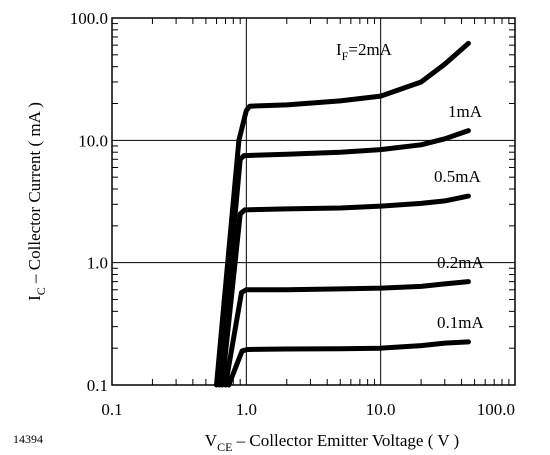 Image resolution: width=550 pixels, height=455 pixels. Describe the element at coordinates (89, 202) in the screenshot. I see `y-tick-labels: 0.1 1.0 10.0 100.0` at that location.